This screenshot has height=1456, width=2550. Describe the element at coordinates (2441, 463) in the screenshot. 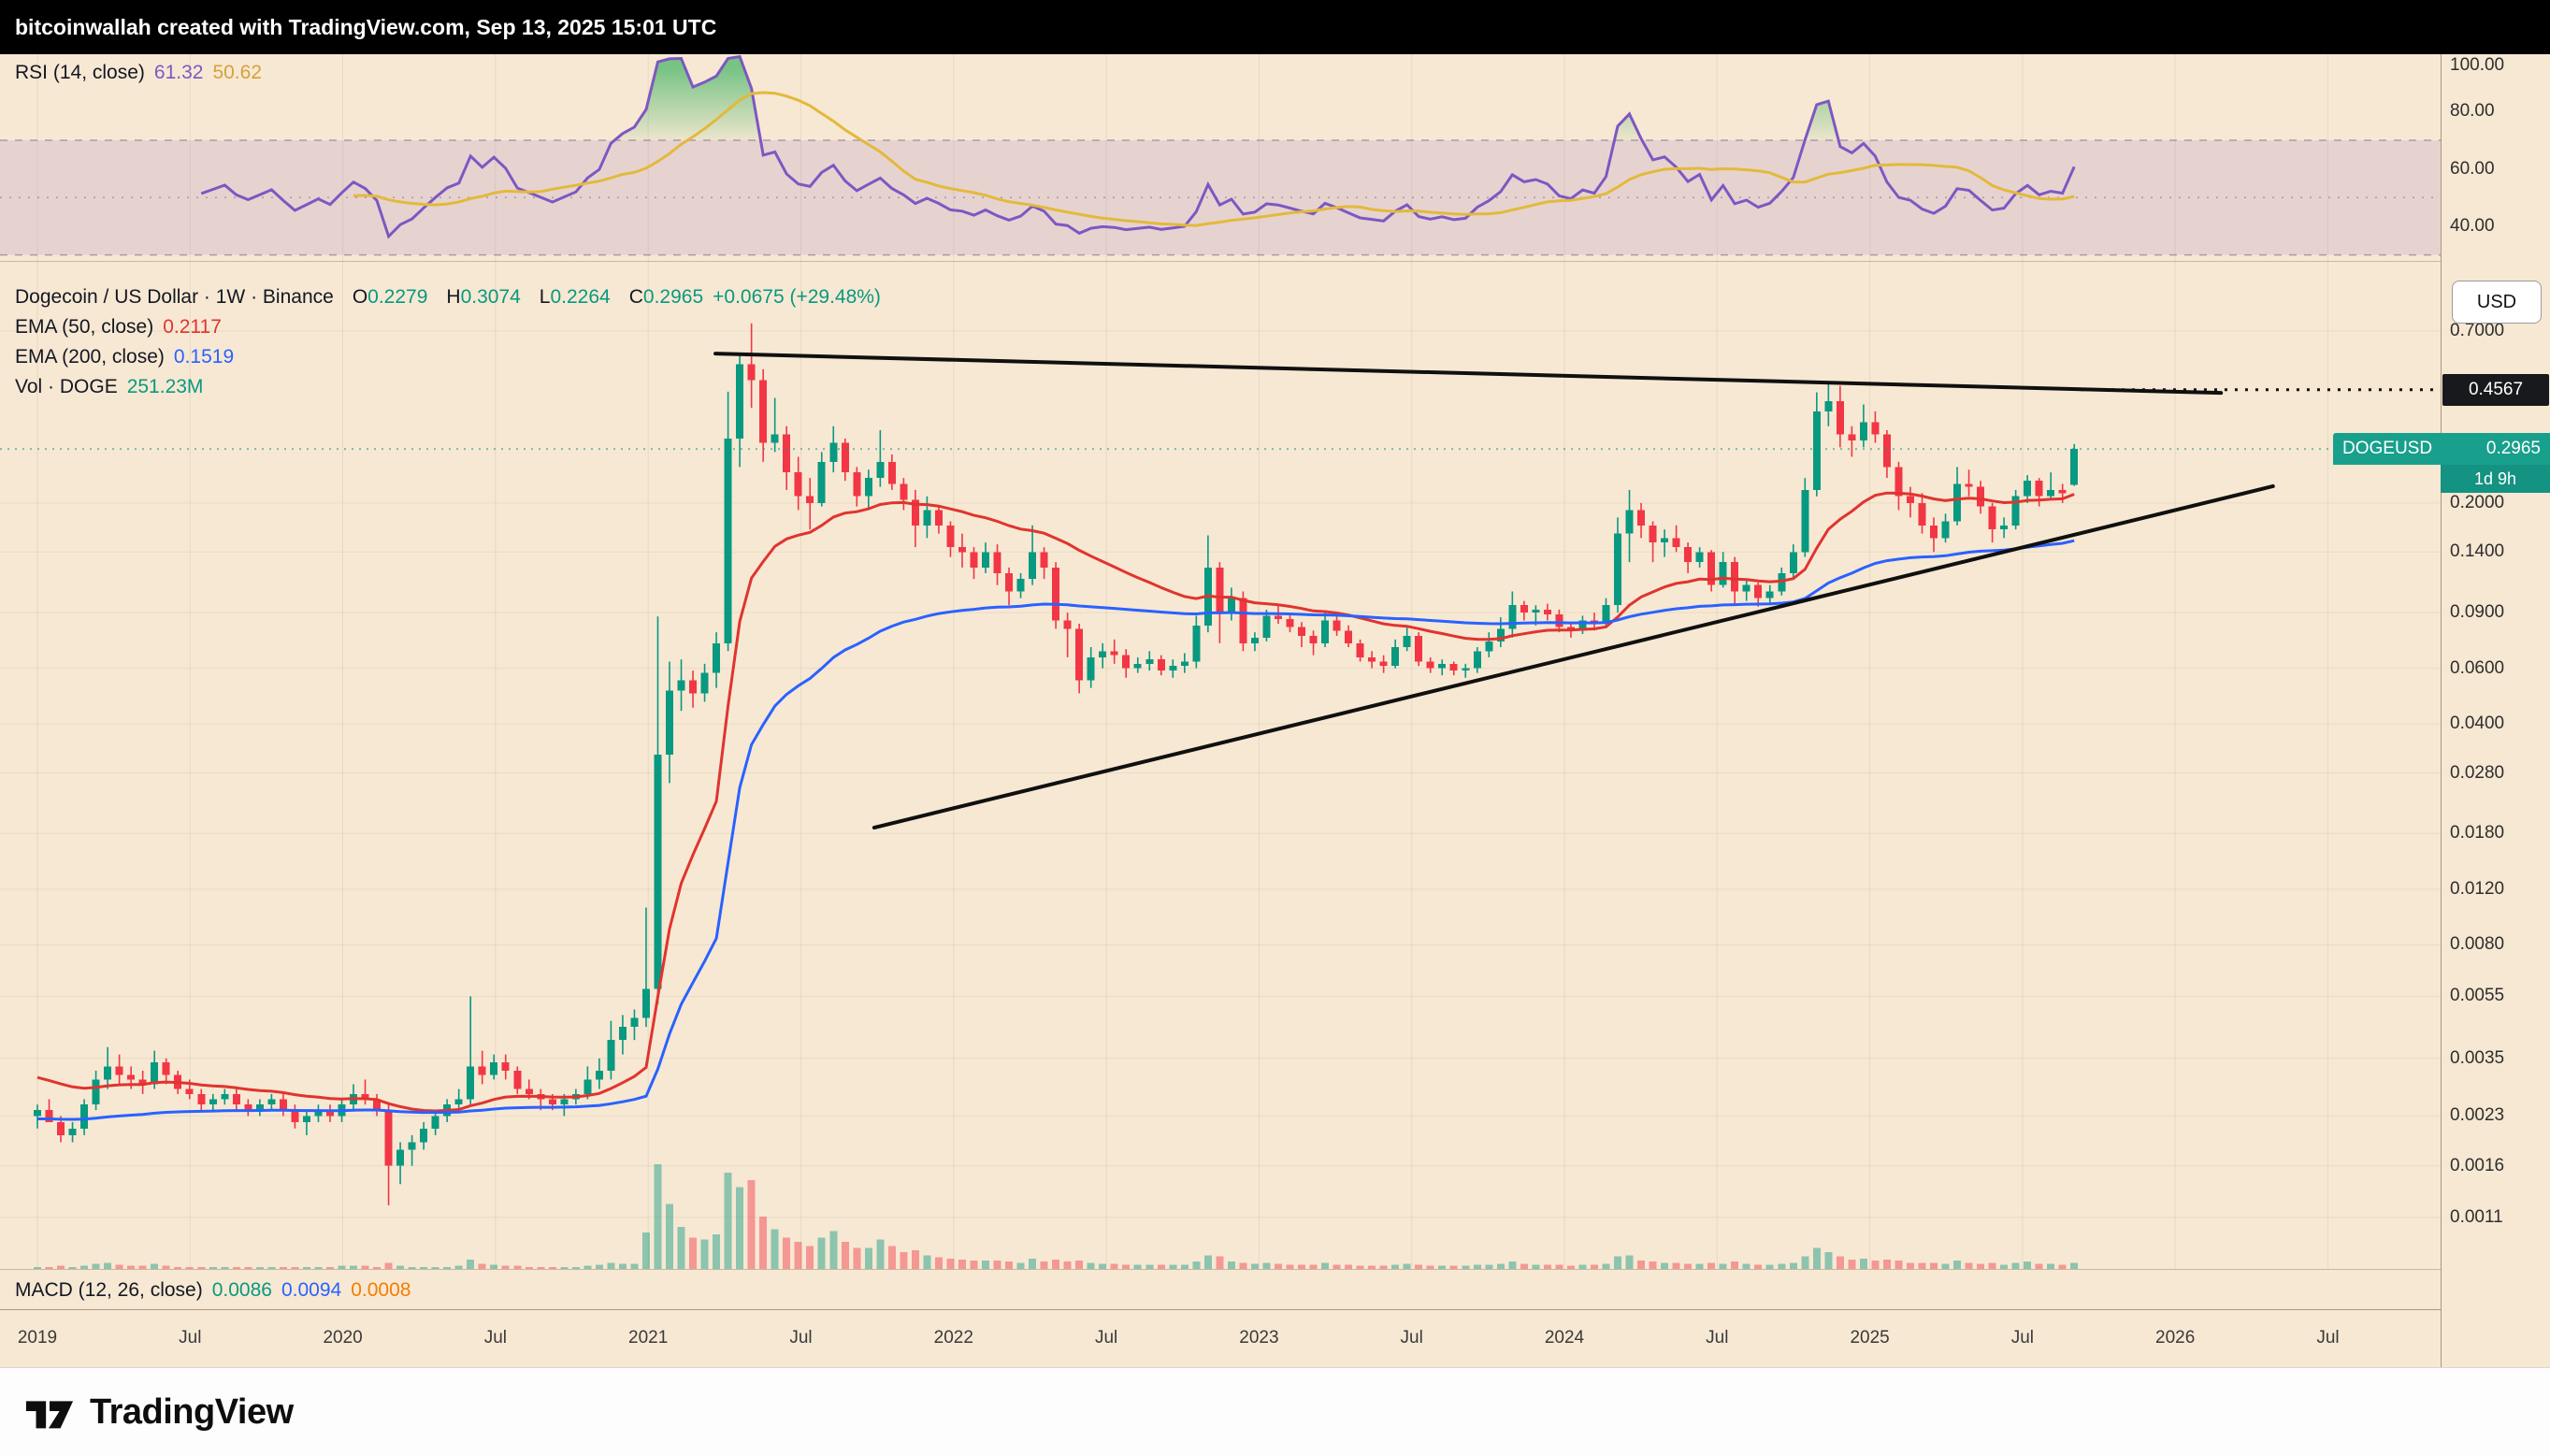

I see `last-price-badge: DOGEUSD 0.2965 1d 9h` at that location.